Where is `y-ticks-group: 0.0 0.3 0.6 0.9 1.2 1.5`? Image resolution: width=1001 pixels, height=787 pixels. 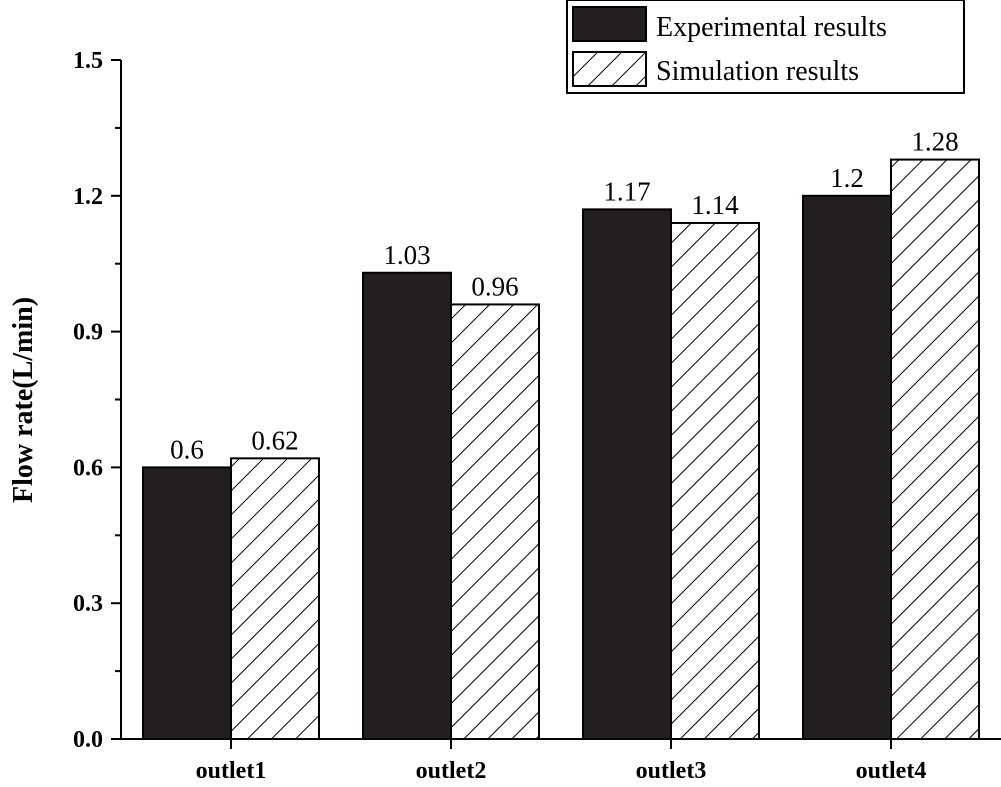 y-ticks-group: 0.0 0.3 0.6 0.9 1.2 1.5 is located at coordinates (97, 400).